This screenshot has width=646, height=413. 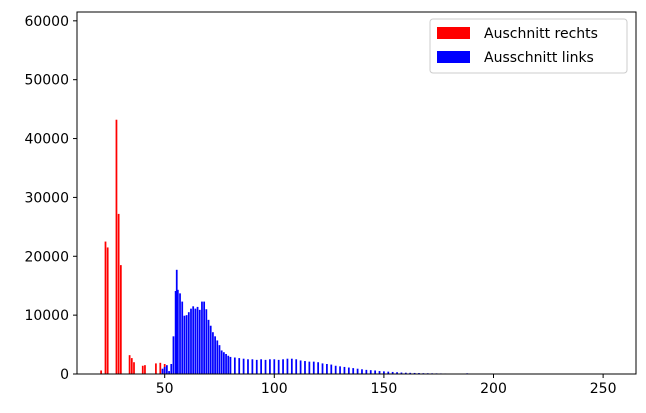 What do you see at coordinates (46, 257) in the screenshot?
I see `y-tick-label: 20000` at bounding box center [46, 257].